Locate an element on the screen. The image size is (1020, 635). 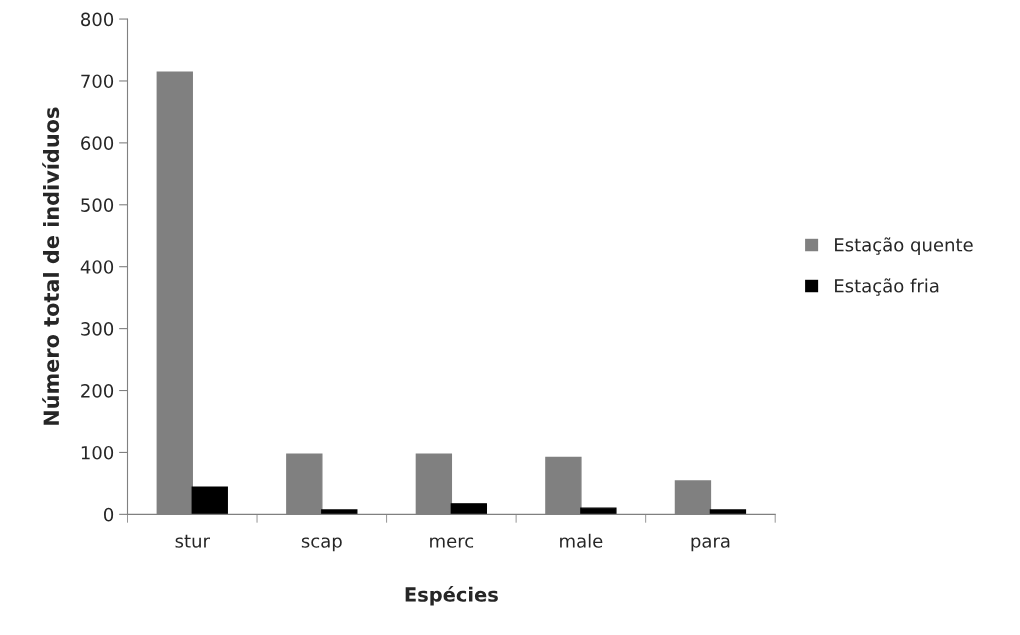
y-tick-label: 300 is located at coordinates (97, 329).